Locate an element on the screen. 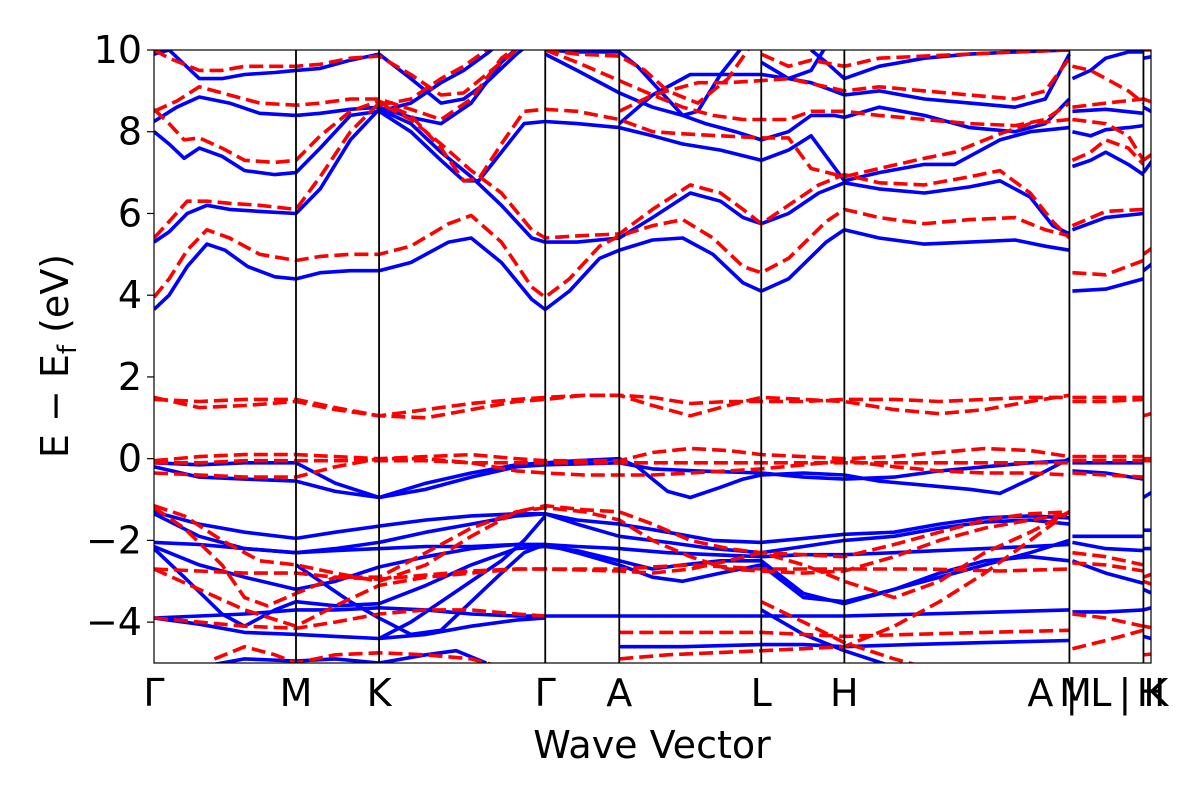 The image size is (1200, 800). y-axis-label: E − Ef (eV) is located at coordinates (58, 356).